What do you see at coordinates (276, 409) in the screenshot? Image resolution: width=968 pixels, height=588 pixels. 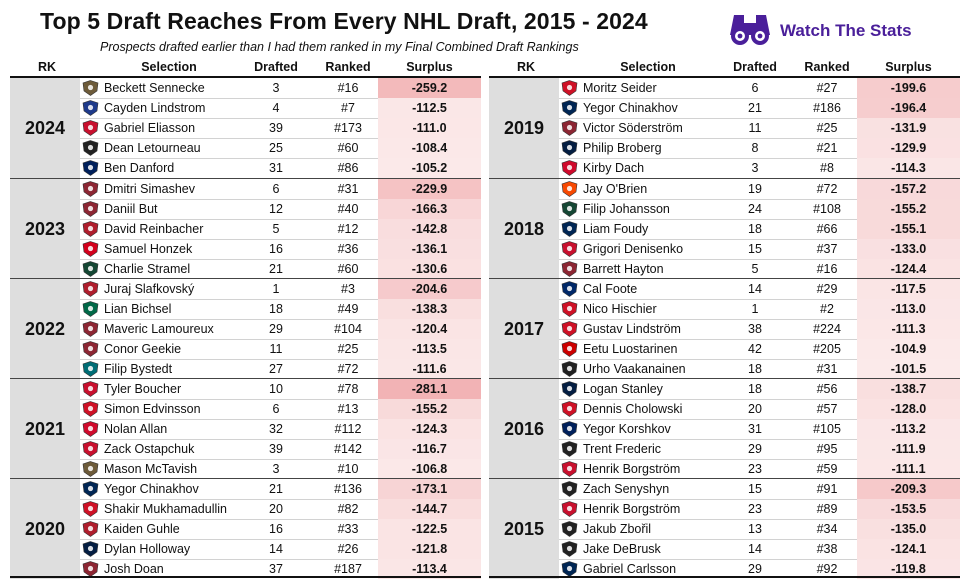 I see `drafted-value: 6` at bounding box center [276, 409].